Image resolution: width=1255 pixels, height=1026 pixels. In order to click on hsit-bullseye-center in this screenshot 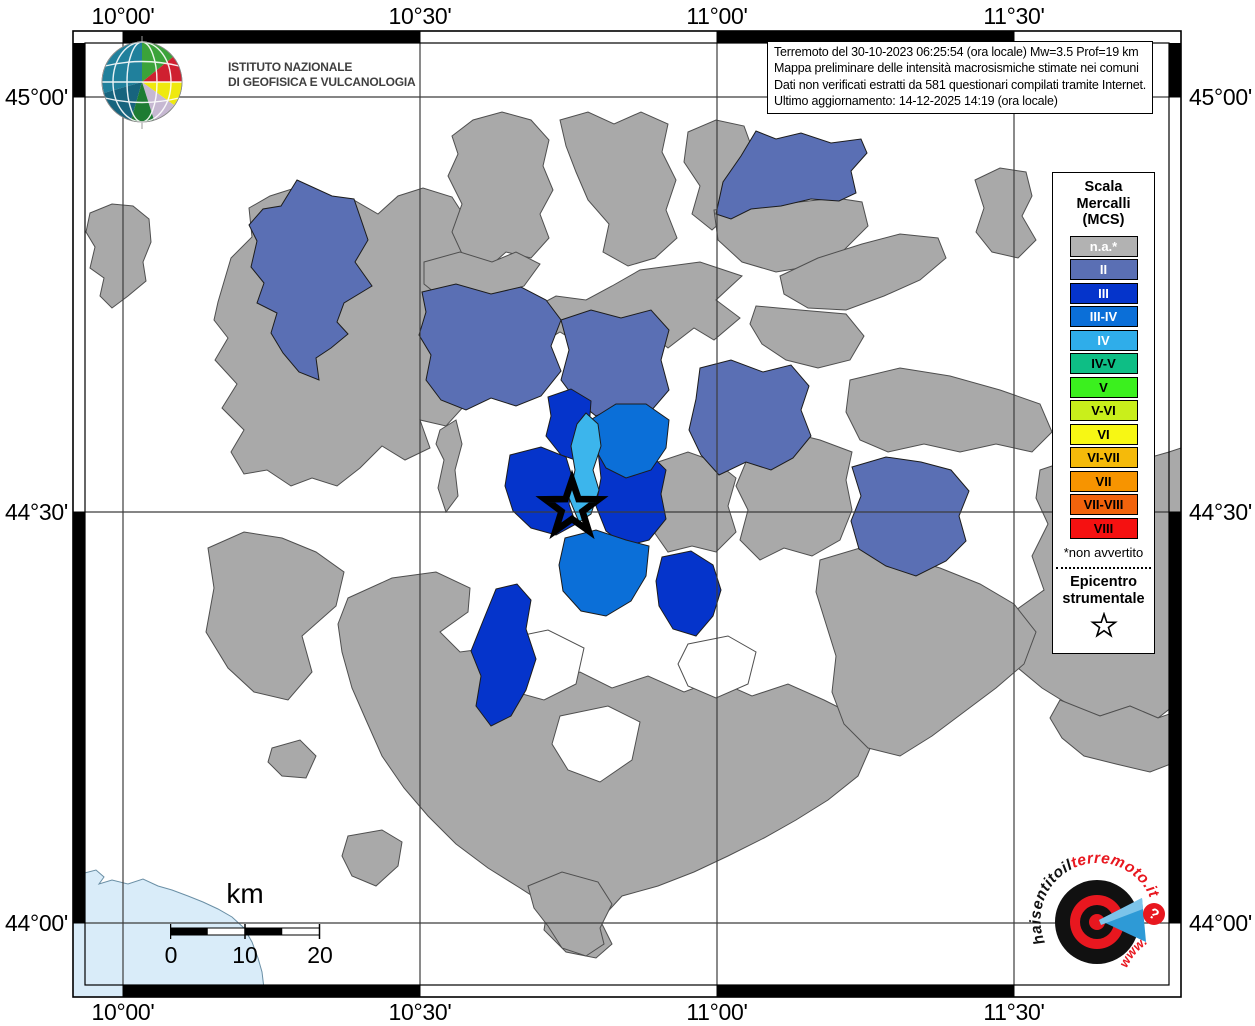, I will do `click(1097, 922)`.